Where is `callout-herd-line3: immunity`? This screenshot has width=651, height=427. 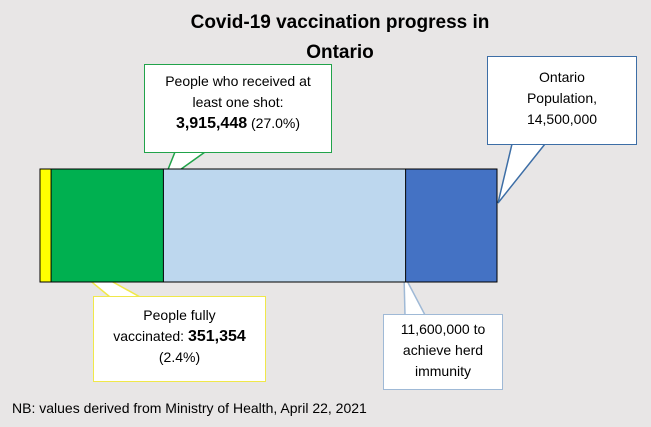
callout-herd-line3: immunity is located at coordinates (442, 371).